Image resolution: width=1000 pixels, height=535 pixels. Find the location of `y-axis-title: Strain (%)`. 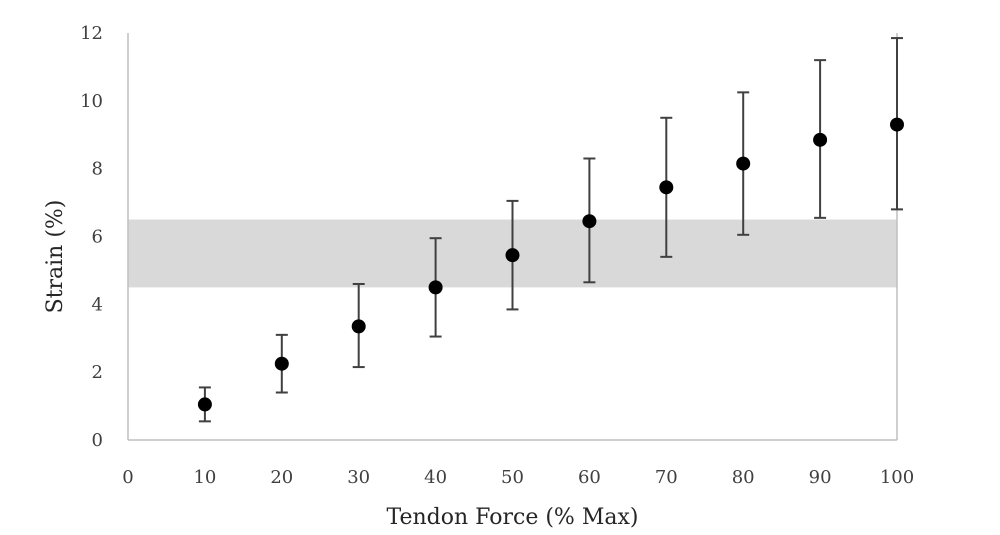

y-axis-title: Strain (%) is located at coordinates (55, 257).